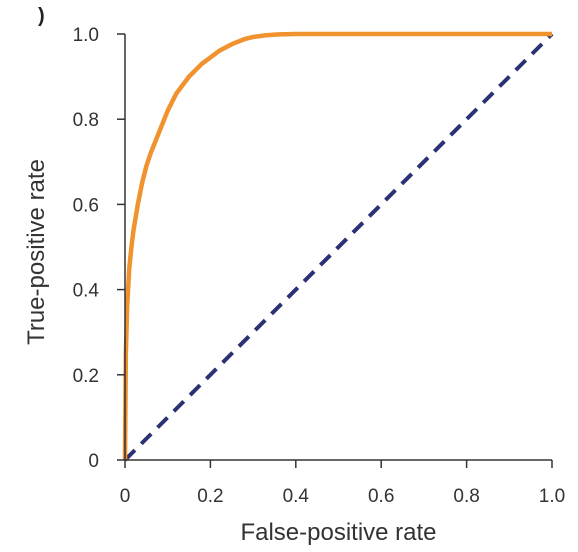  What do you see at coordinates (552, 496) in the screenshot?
I see `x-tick-label: 1.0` at bounding box center [552, 496].